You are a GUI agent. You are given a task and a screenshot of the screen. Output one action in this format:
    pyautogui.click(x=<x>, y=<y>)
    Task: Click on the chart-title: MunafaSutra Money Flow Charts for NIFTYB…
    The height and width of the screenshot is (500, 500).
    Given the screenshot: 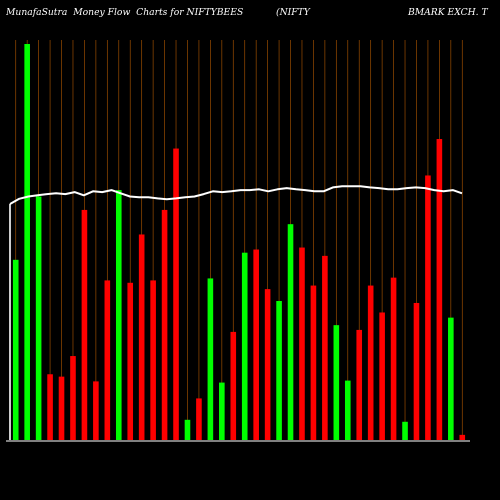 What is the action you would take?
    pyautogui.click(x=251, y=14)
    